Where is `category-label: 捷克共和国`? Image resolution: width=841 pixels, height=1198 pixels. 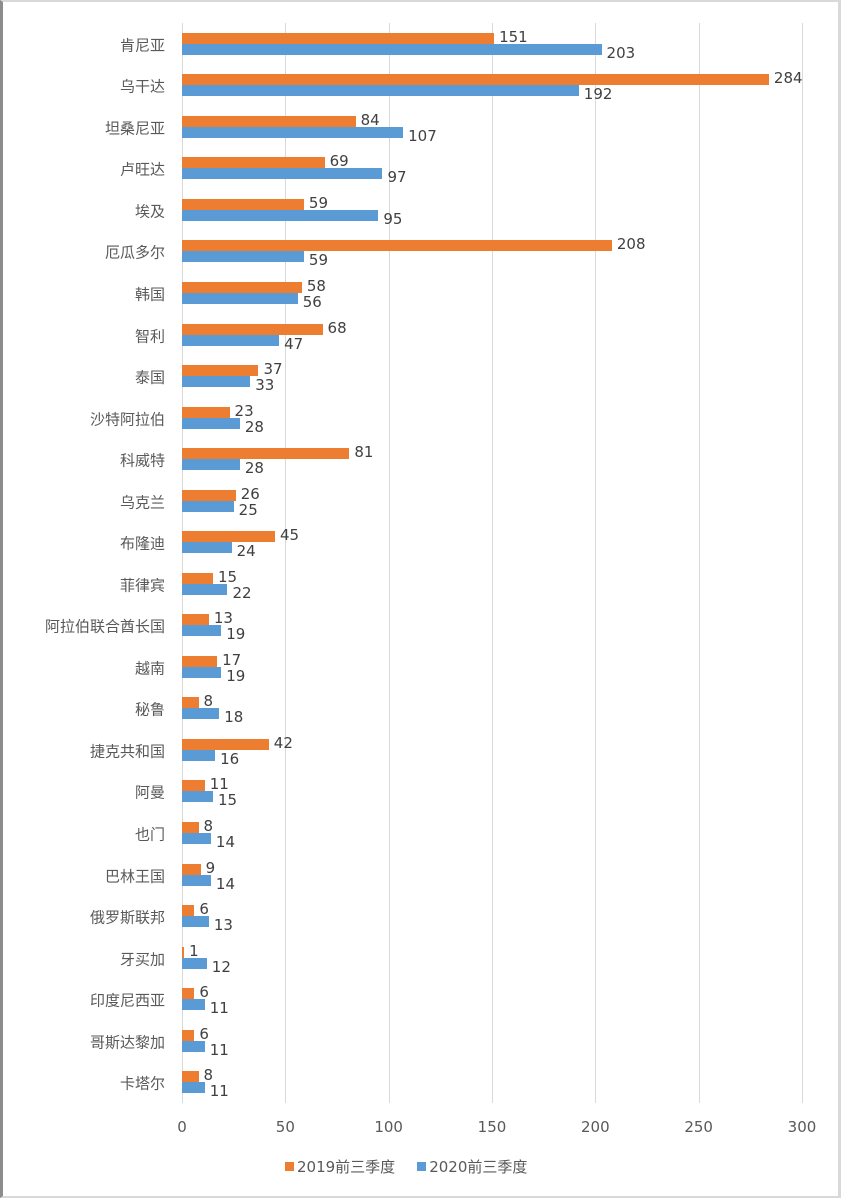
category-label: 捷克共和国 is located at coordinates (127, 751).